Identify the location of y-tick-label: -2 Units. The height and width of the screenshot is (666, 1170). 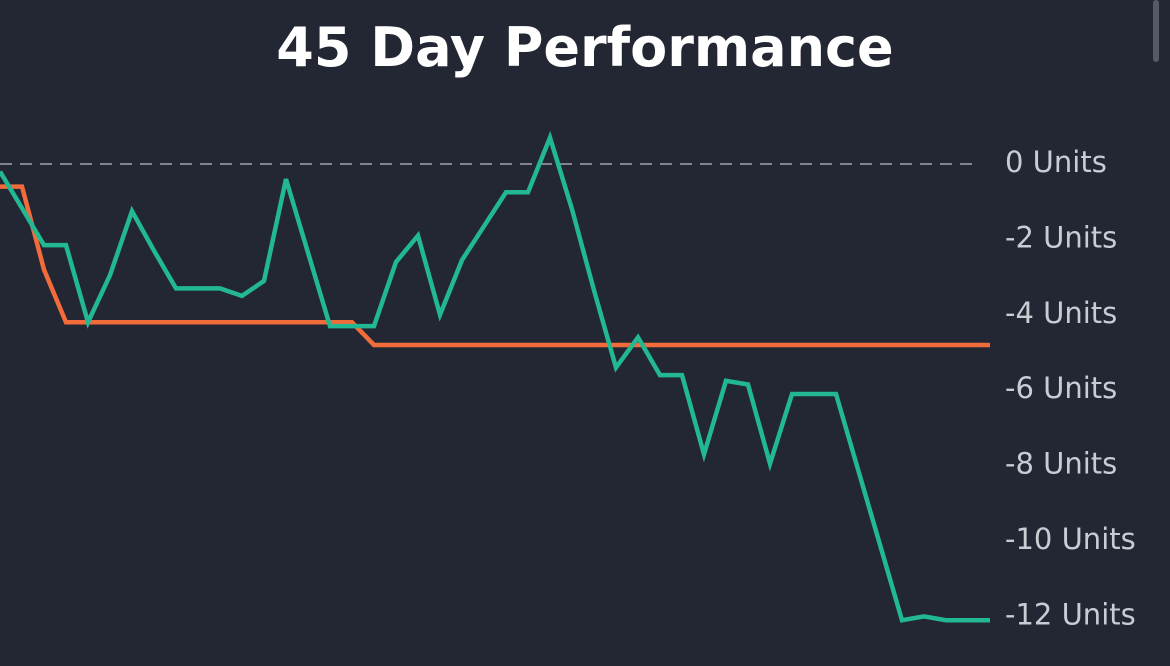
(1061, 237).